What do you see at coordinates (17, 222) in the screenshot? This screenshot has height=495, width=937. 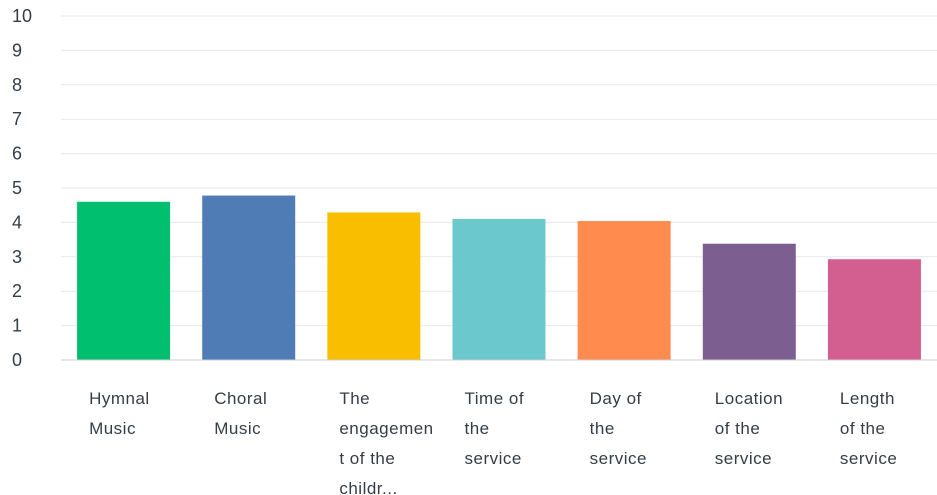 I see `y-tick-label: 4` at bounding box center [17, 222].